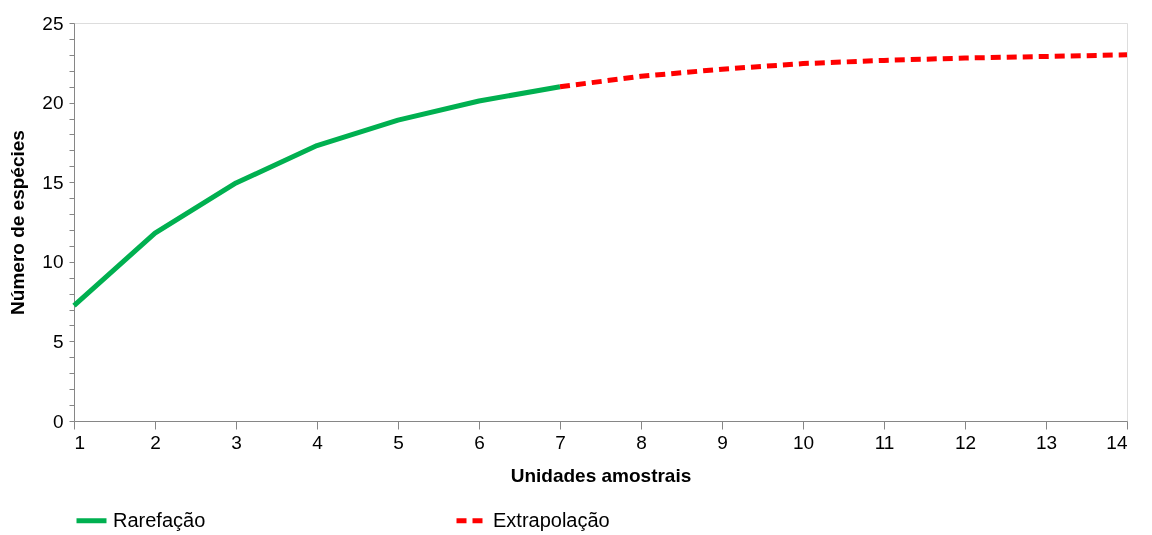 The height and width of the screenshot is (535, 1152). Describe the element at coordinates (601, 475) in the screenshot. I see `x-axis-title: Unidades amostrais` at that location.